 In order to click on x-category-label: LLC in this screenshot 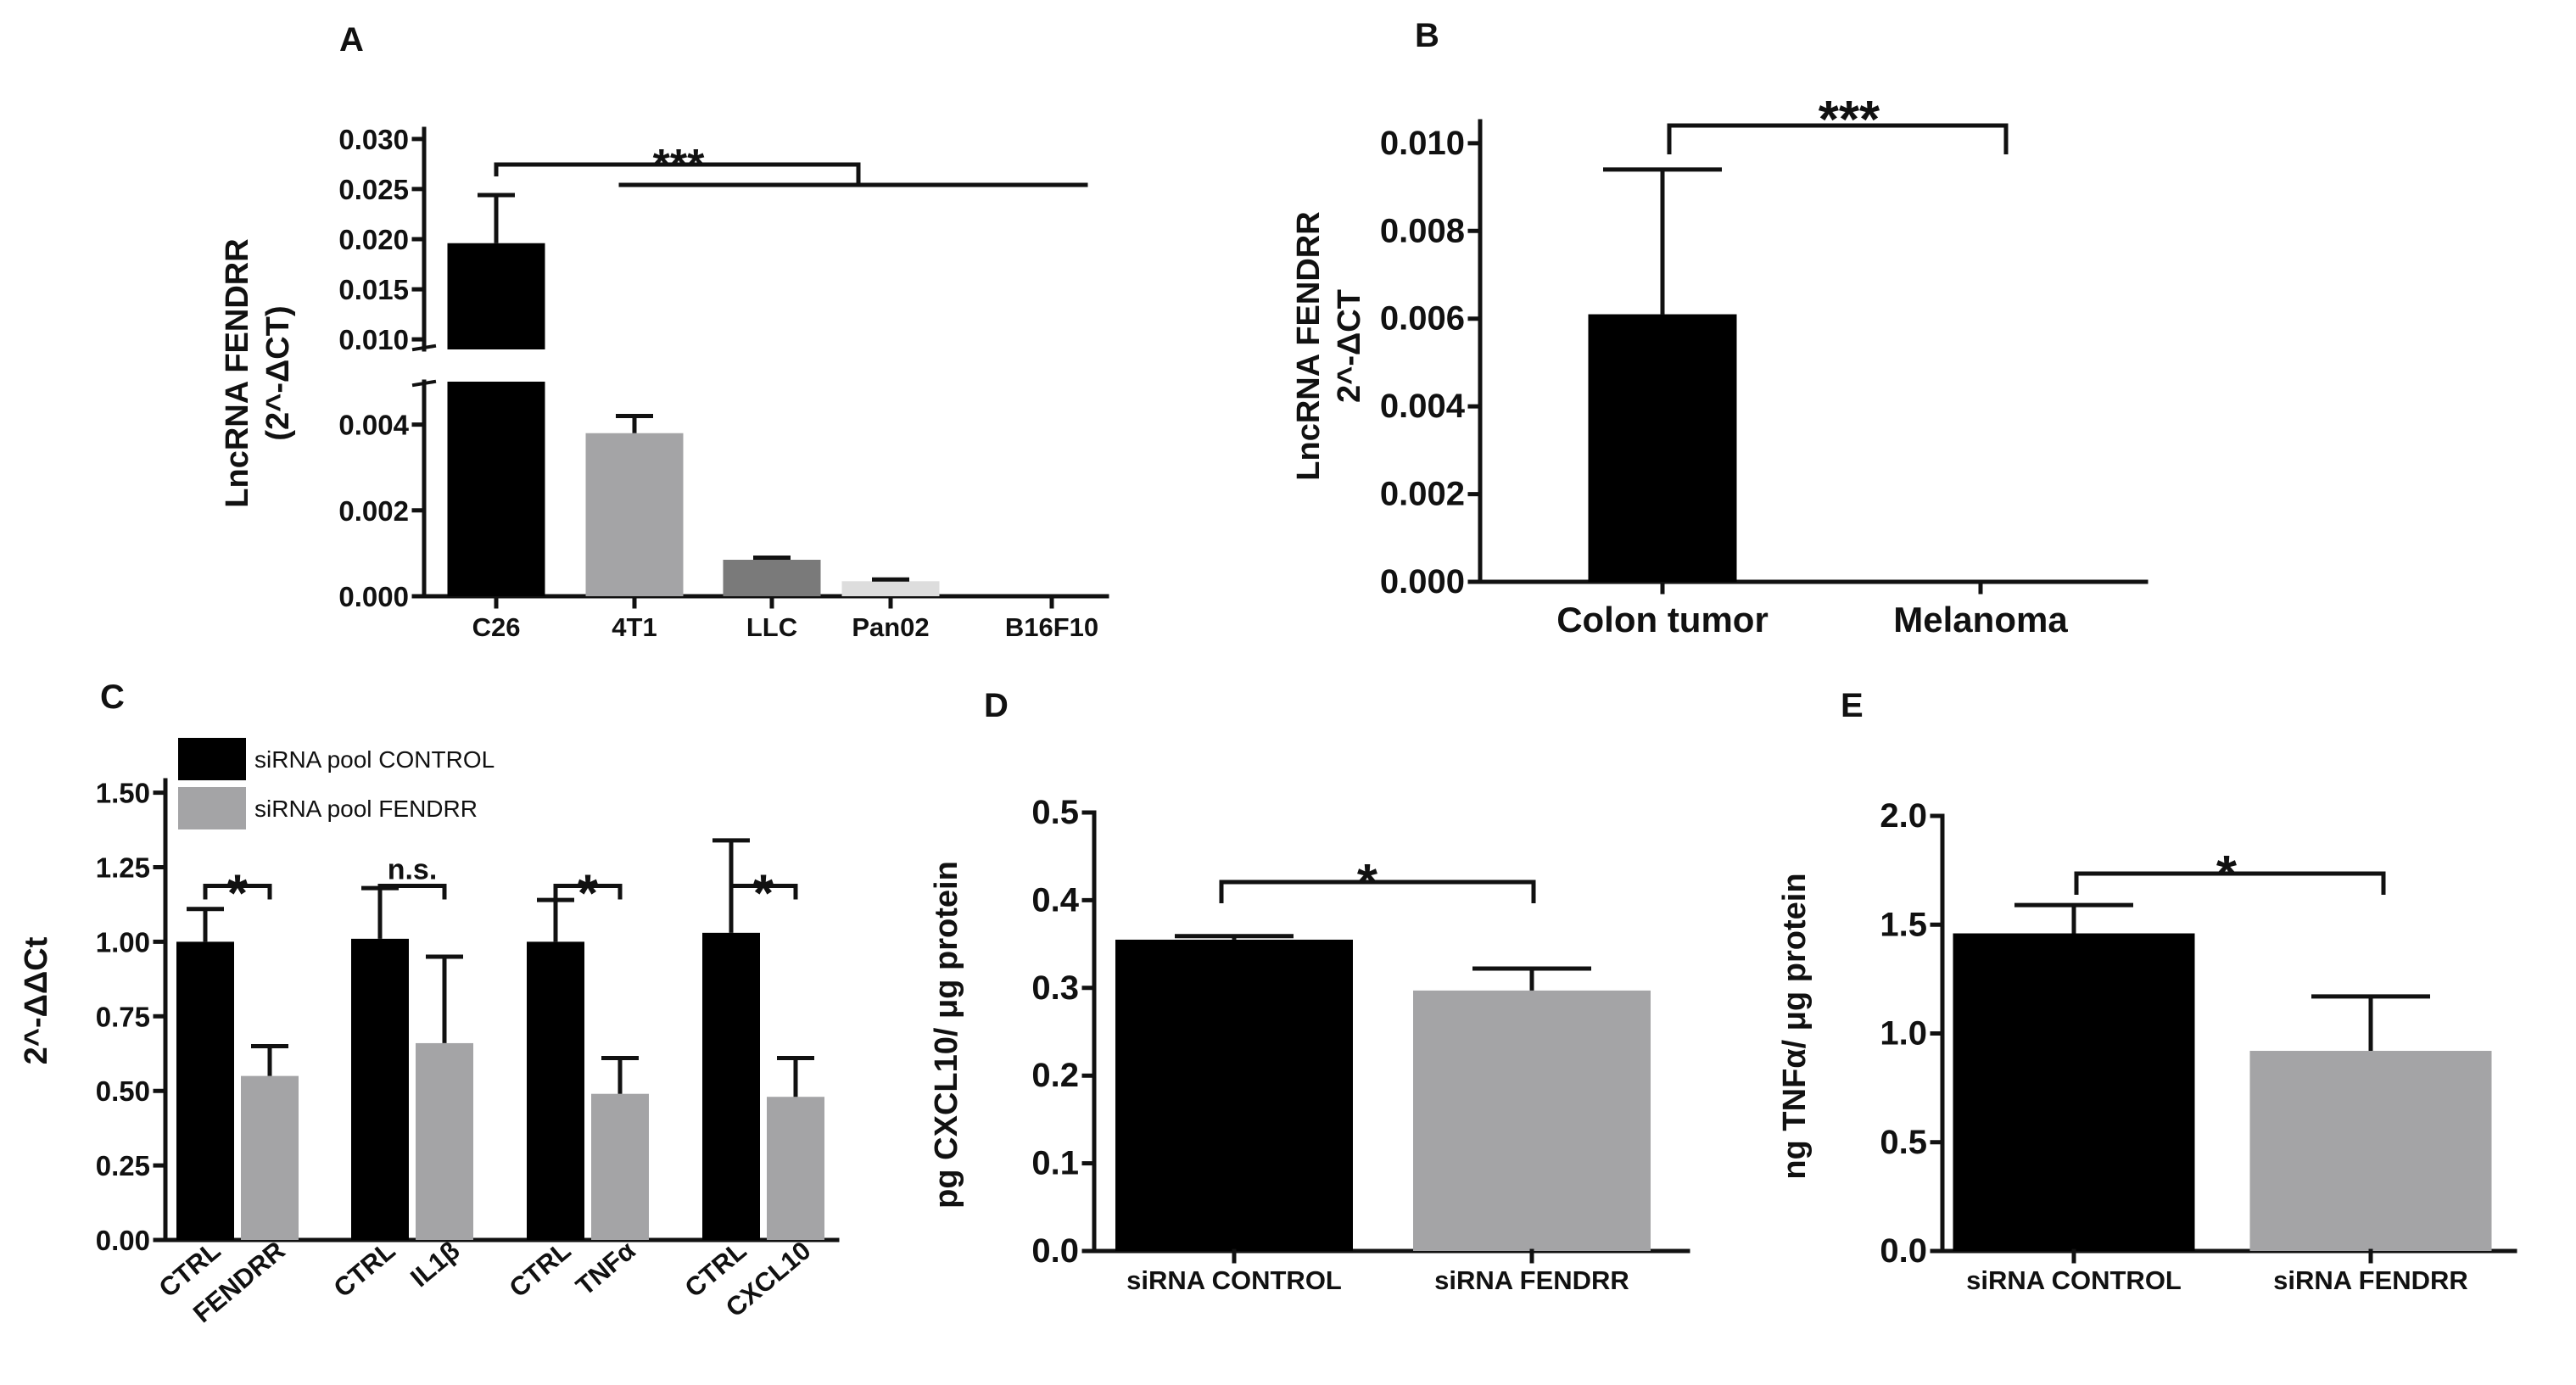, I will do `click(771, 627)`.